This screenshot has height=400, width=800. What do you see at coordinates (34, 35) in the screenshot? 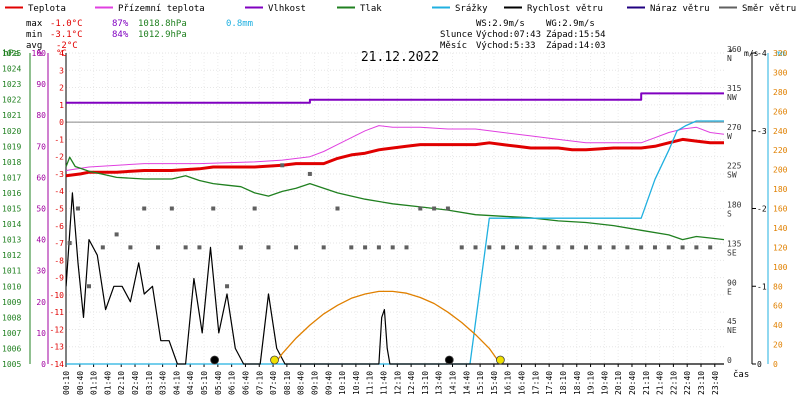
I see `stats-min-label: min` at bounding box center [34, 35].